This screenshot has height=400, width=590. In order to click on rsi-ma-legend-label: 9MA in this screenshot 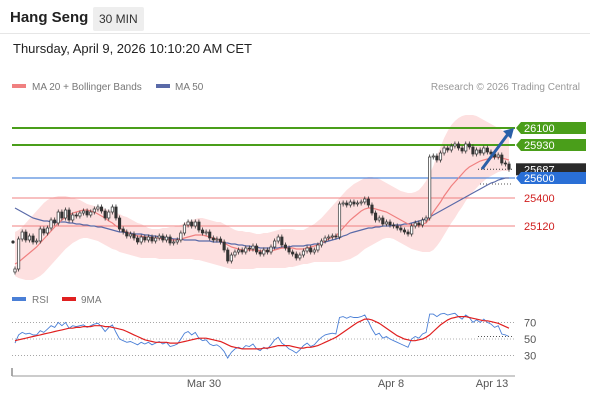, I will do `click(91, 300)`.